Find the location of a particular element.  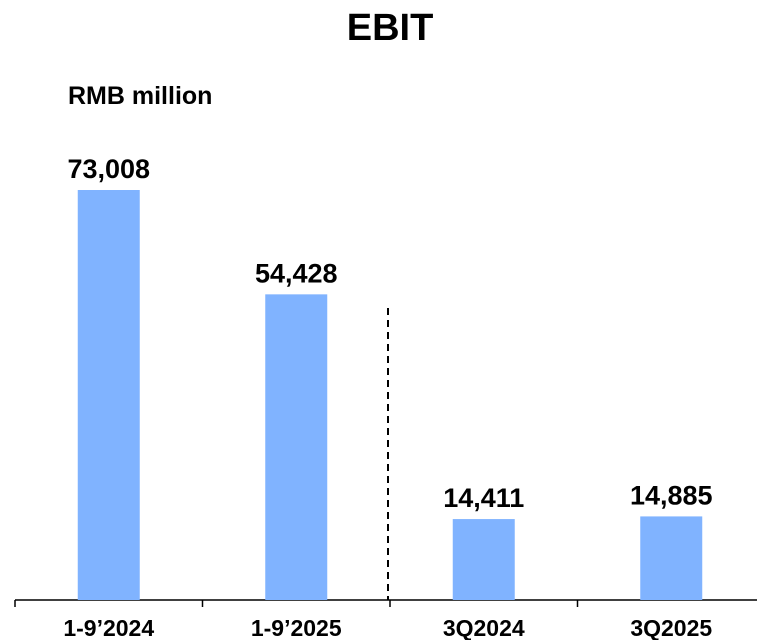

x-tick-label: 3Q2024 is located at coordinates (484, 627).